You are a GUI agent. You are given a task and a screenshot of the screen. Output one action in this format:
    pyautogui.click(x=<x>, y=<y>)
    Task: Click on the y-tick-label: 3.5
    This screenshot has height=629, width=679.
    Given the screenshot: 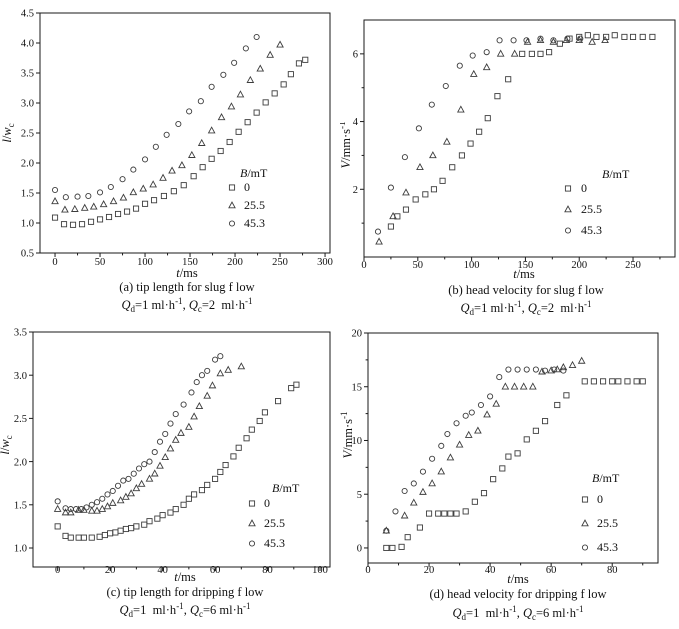 What is the action you would take?
    pyautogui.click(x=27, y=74)
    